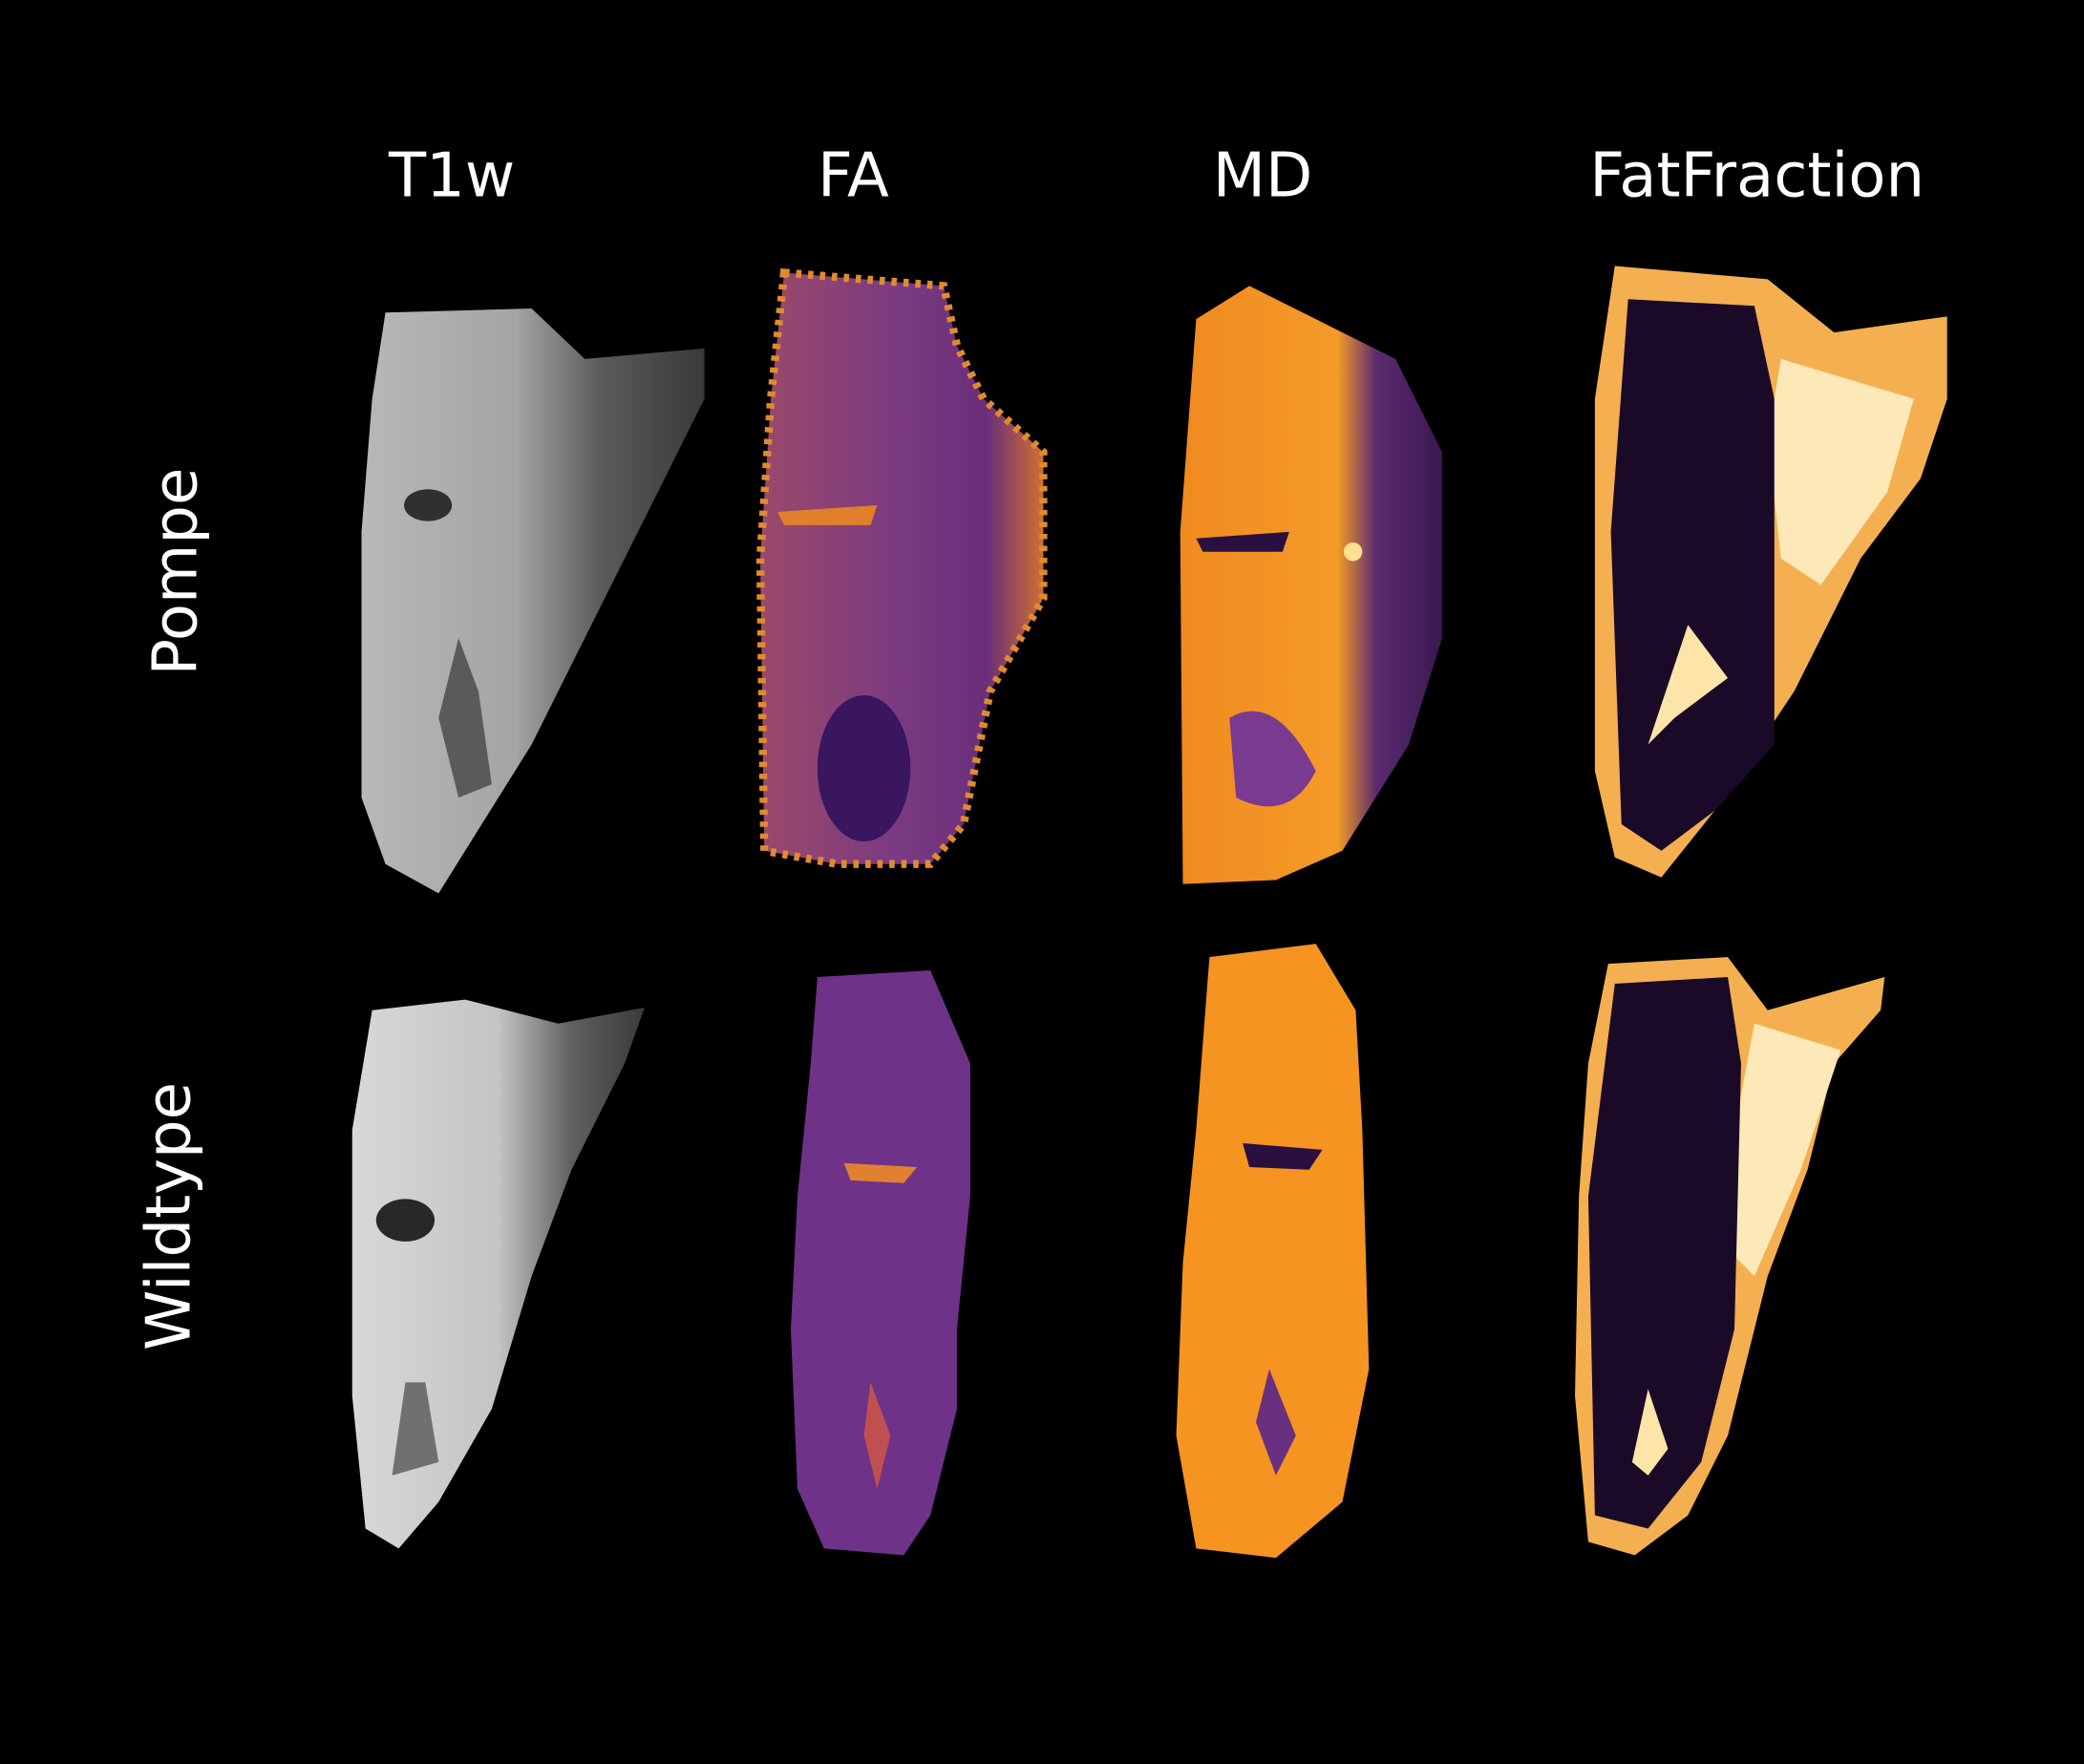  Describe the element at coordinates (173, 909) in the screenshot. I see `row-labels: Pompe Wildtype` at that location.